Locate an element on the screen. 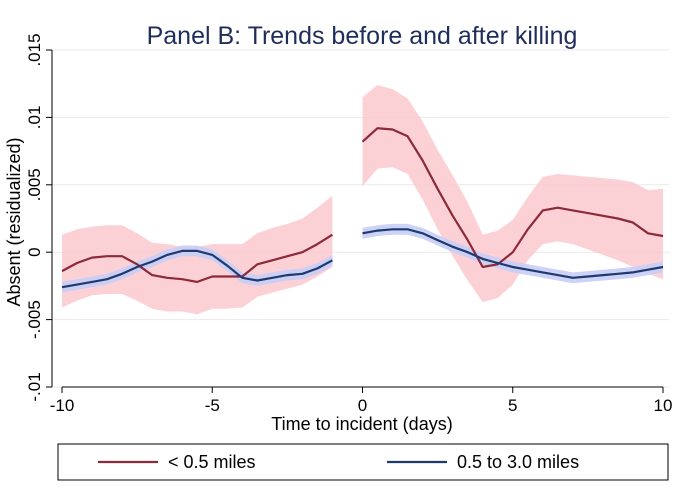  y-axis-title: Absent (residualized) is located at coordinates (14, 221).